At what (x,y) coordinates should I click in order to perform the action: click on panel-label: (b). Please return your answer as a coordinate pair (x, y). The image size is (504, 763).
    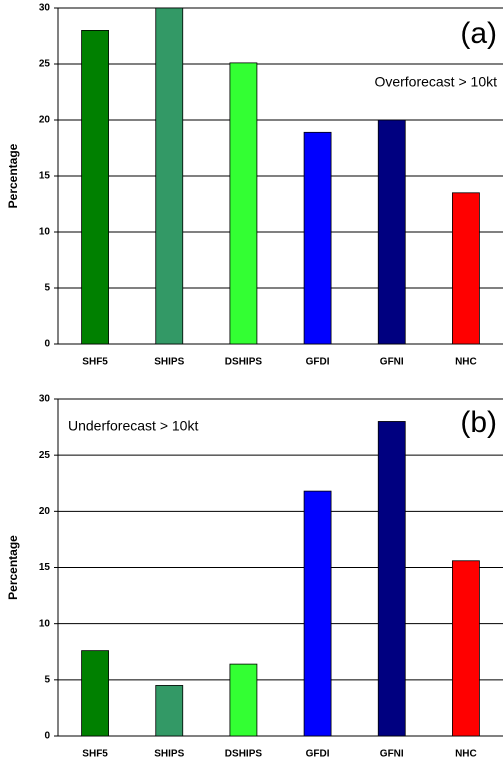
    Looking at the image, I should click on (478, 422).